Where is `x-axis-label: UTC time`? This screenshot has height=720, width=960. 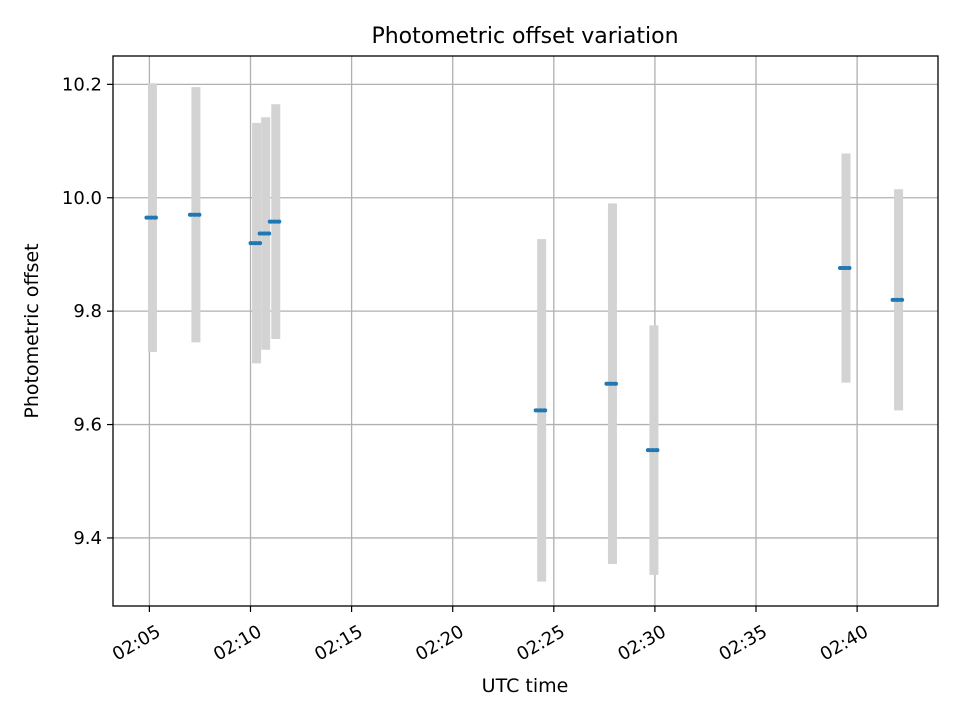
x-axis-label: UTC time is located at coordinates (525, 686).